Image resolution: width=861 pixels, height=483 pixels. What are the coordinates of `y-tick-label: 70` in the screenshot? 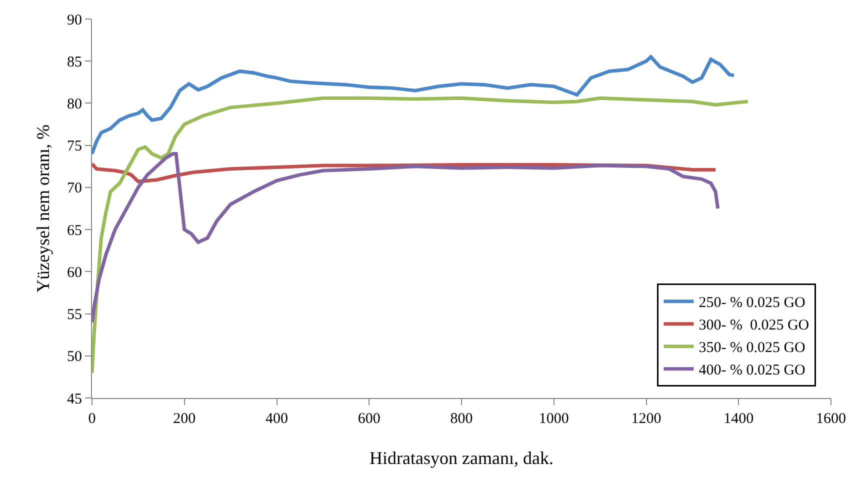 It's located at (74, 188).